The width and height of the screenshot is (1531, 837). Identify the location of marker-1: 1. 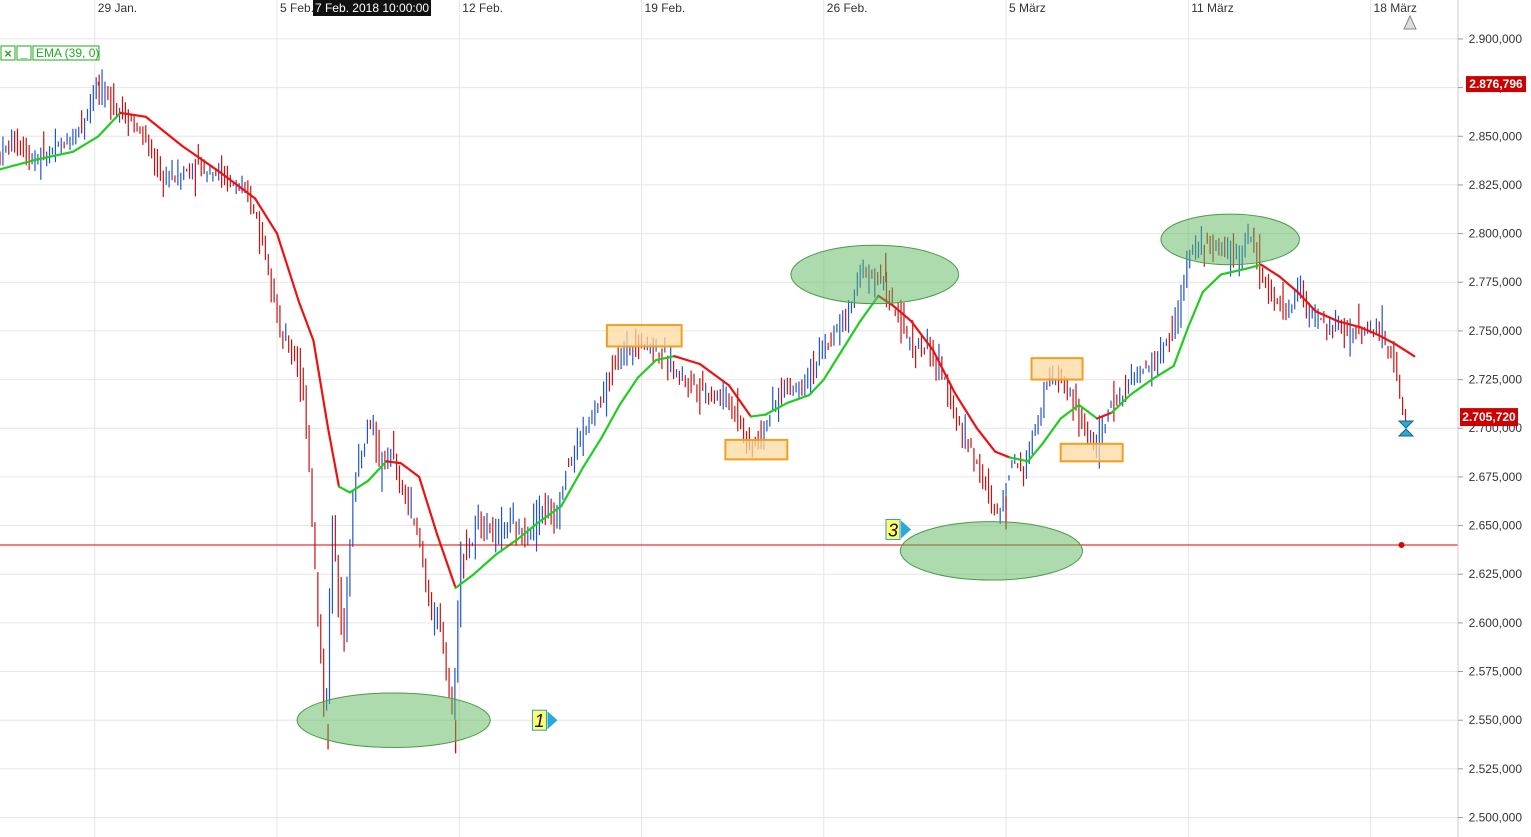
(544, 720).